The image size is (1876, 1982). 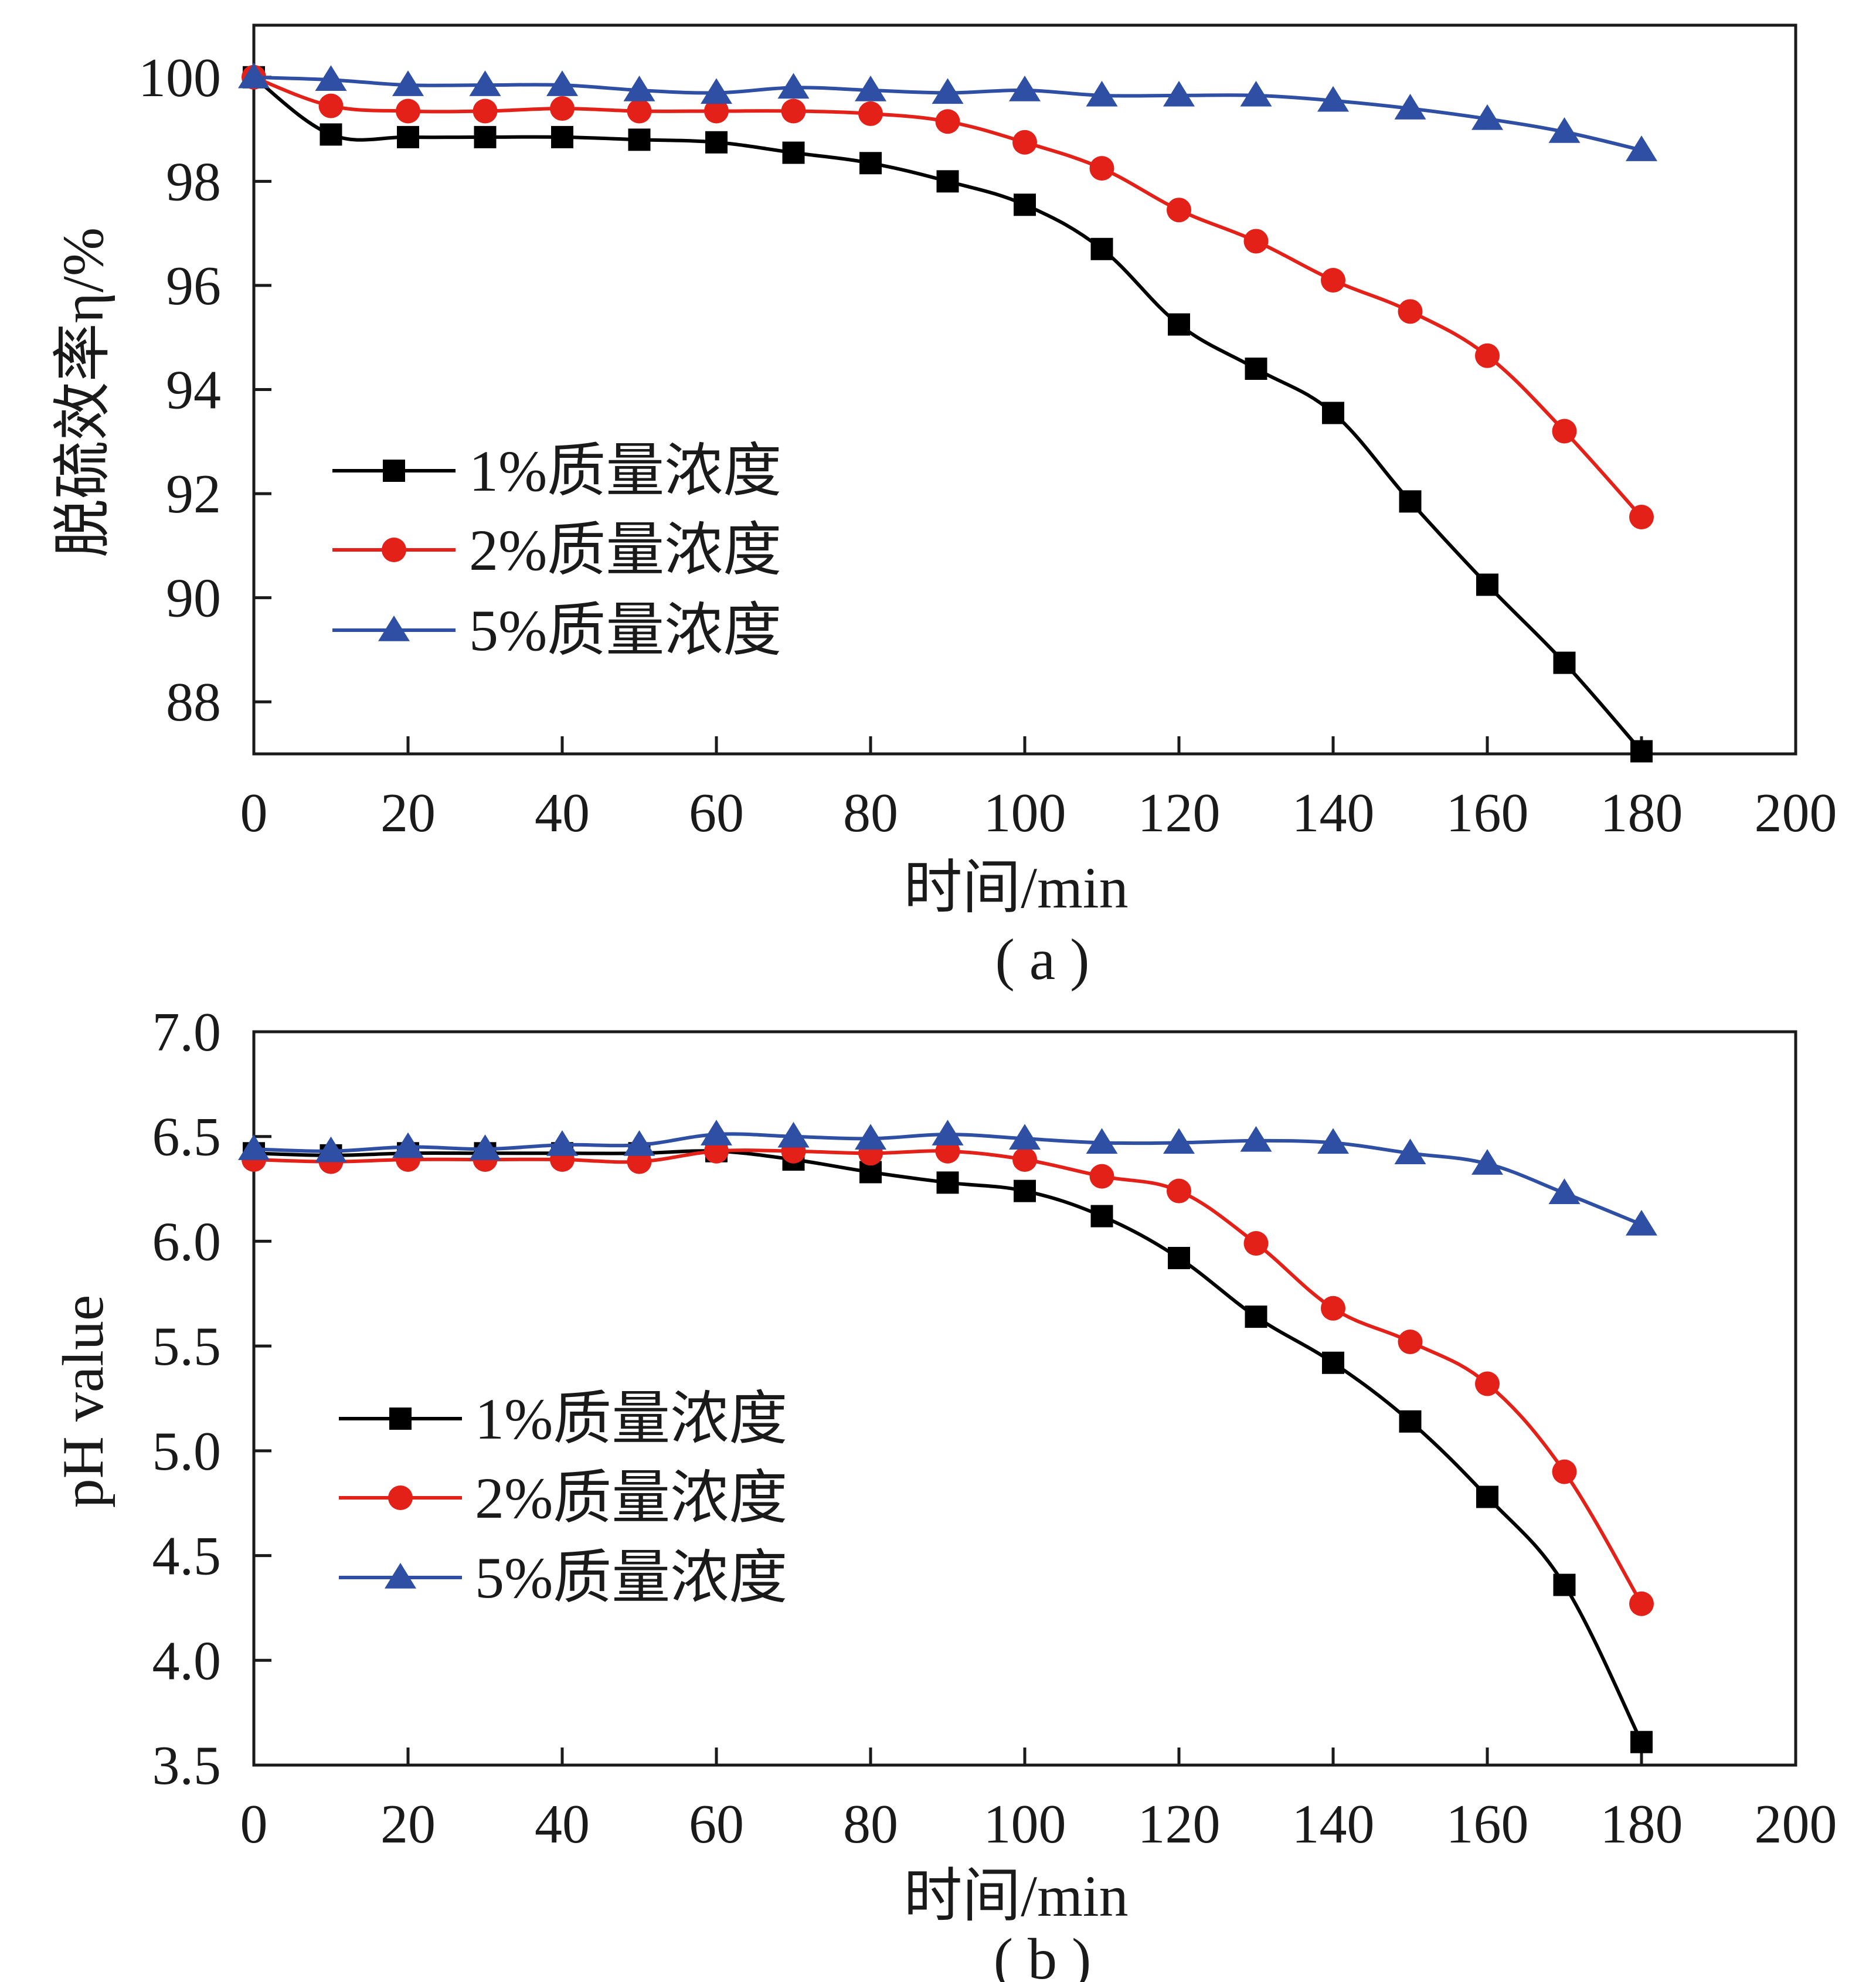 I want to click on y-tick-label: 6.0, so click(x=187, y=1241).